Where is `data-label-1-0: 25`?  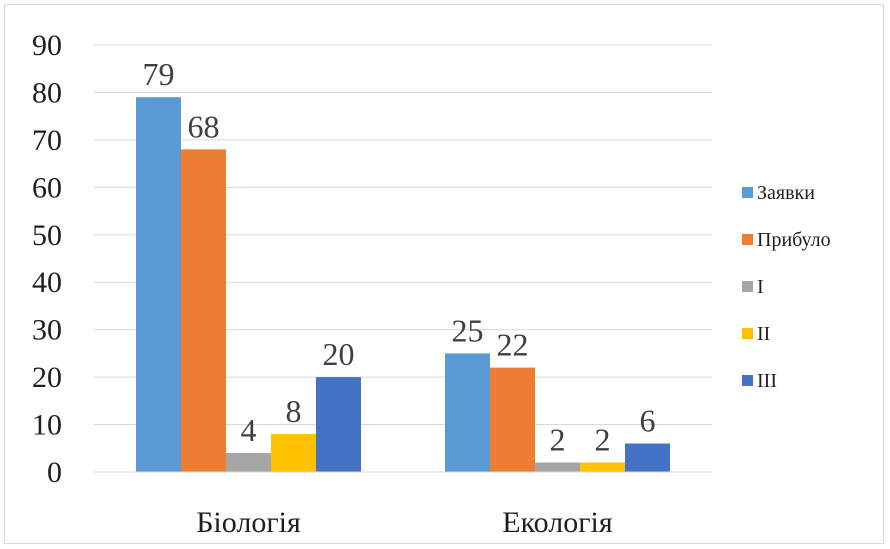
data-label-1-0: 25 is located at coordinates (468, 330).